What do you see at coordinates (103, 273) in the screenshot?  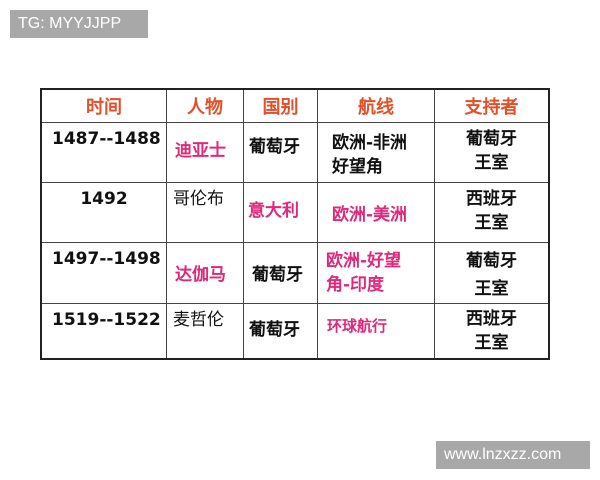 I see `cell-time: 1497--1498` at bounding box center [103, 273].